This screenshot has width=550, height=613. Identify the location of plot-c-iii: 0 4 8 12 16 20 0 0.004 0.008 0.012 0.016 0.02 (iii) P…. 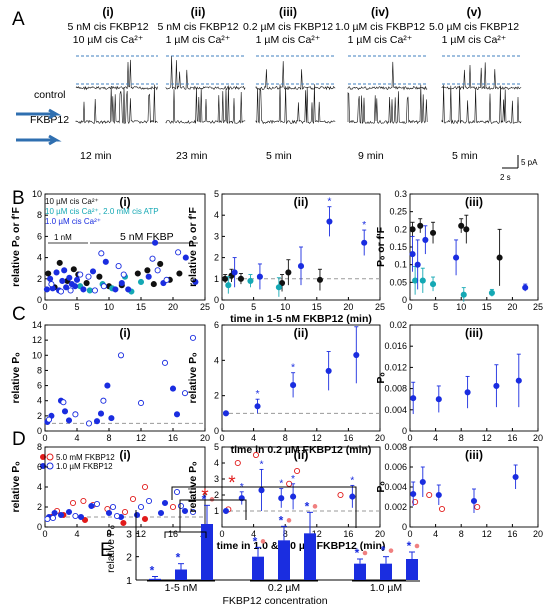
(459, 381).